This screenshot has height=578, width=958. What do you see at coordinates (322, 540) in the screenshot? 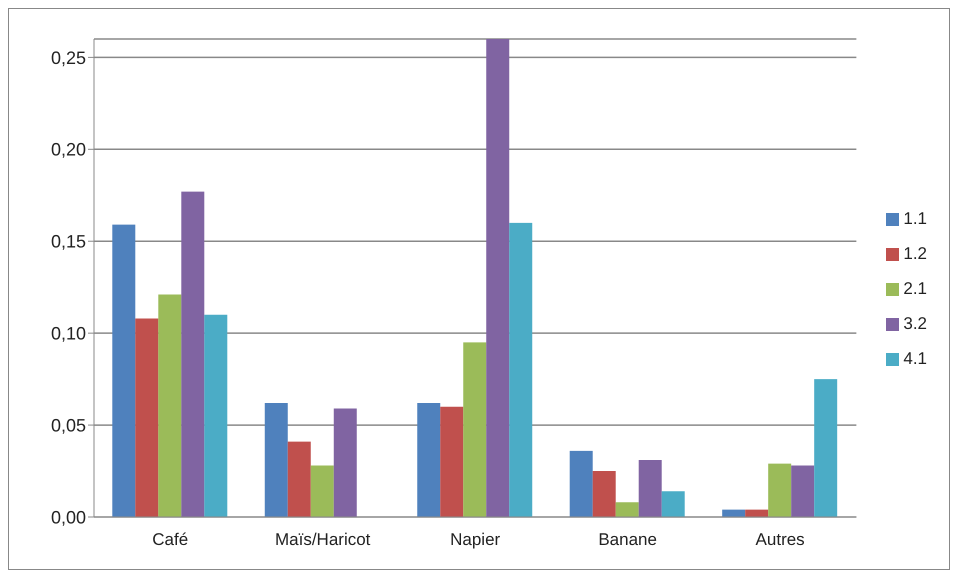
I see `x-tick-label: Maïs/Haricot` at bounding box center [322, 540].